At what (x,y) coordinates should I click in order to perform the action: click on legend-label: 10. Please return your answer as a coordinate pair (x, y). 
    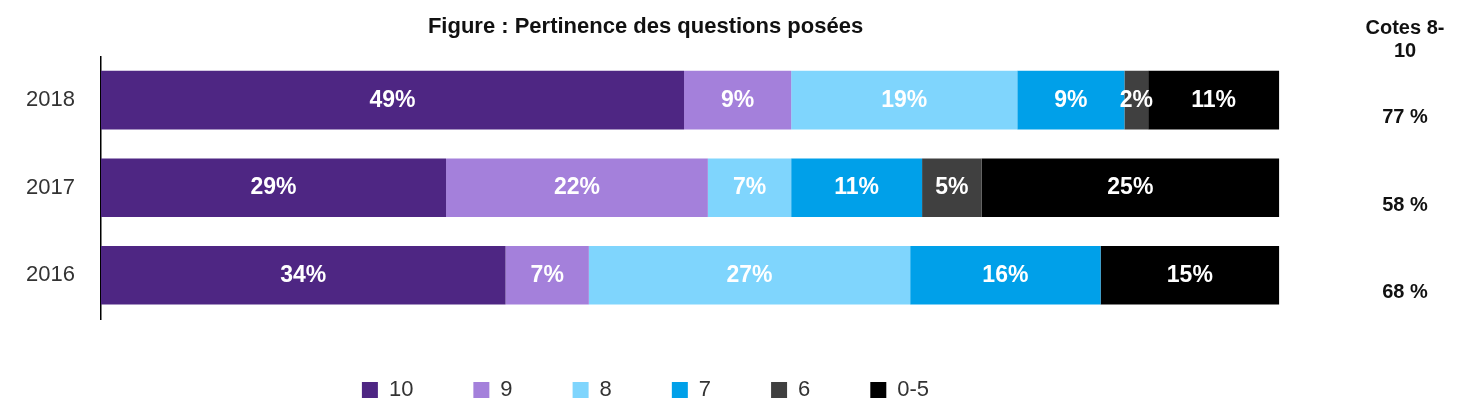
    Looking at the image, I should click on (401, 389).